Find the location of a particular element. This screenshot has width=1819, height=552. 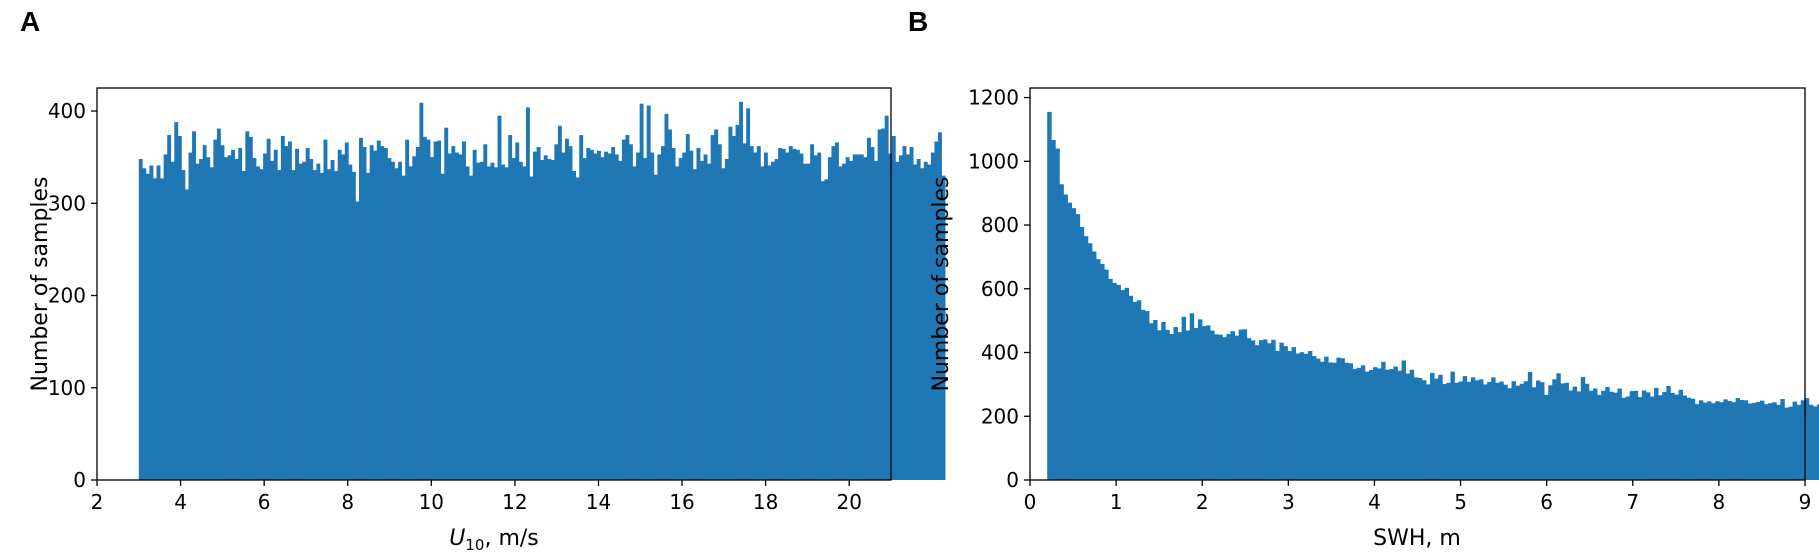

x-axis-label-a-sub: 10 is located at coordinates (474, 544).